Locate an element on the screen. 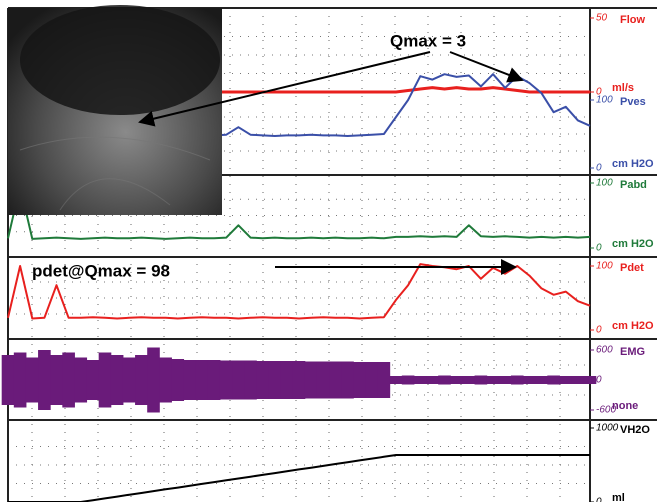 The height and width of the screenshot is (502, 657). qmax-annotation: Qmax = 3 is located at coordinates (428, 40).